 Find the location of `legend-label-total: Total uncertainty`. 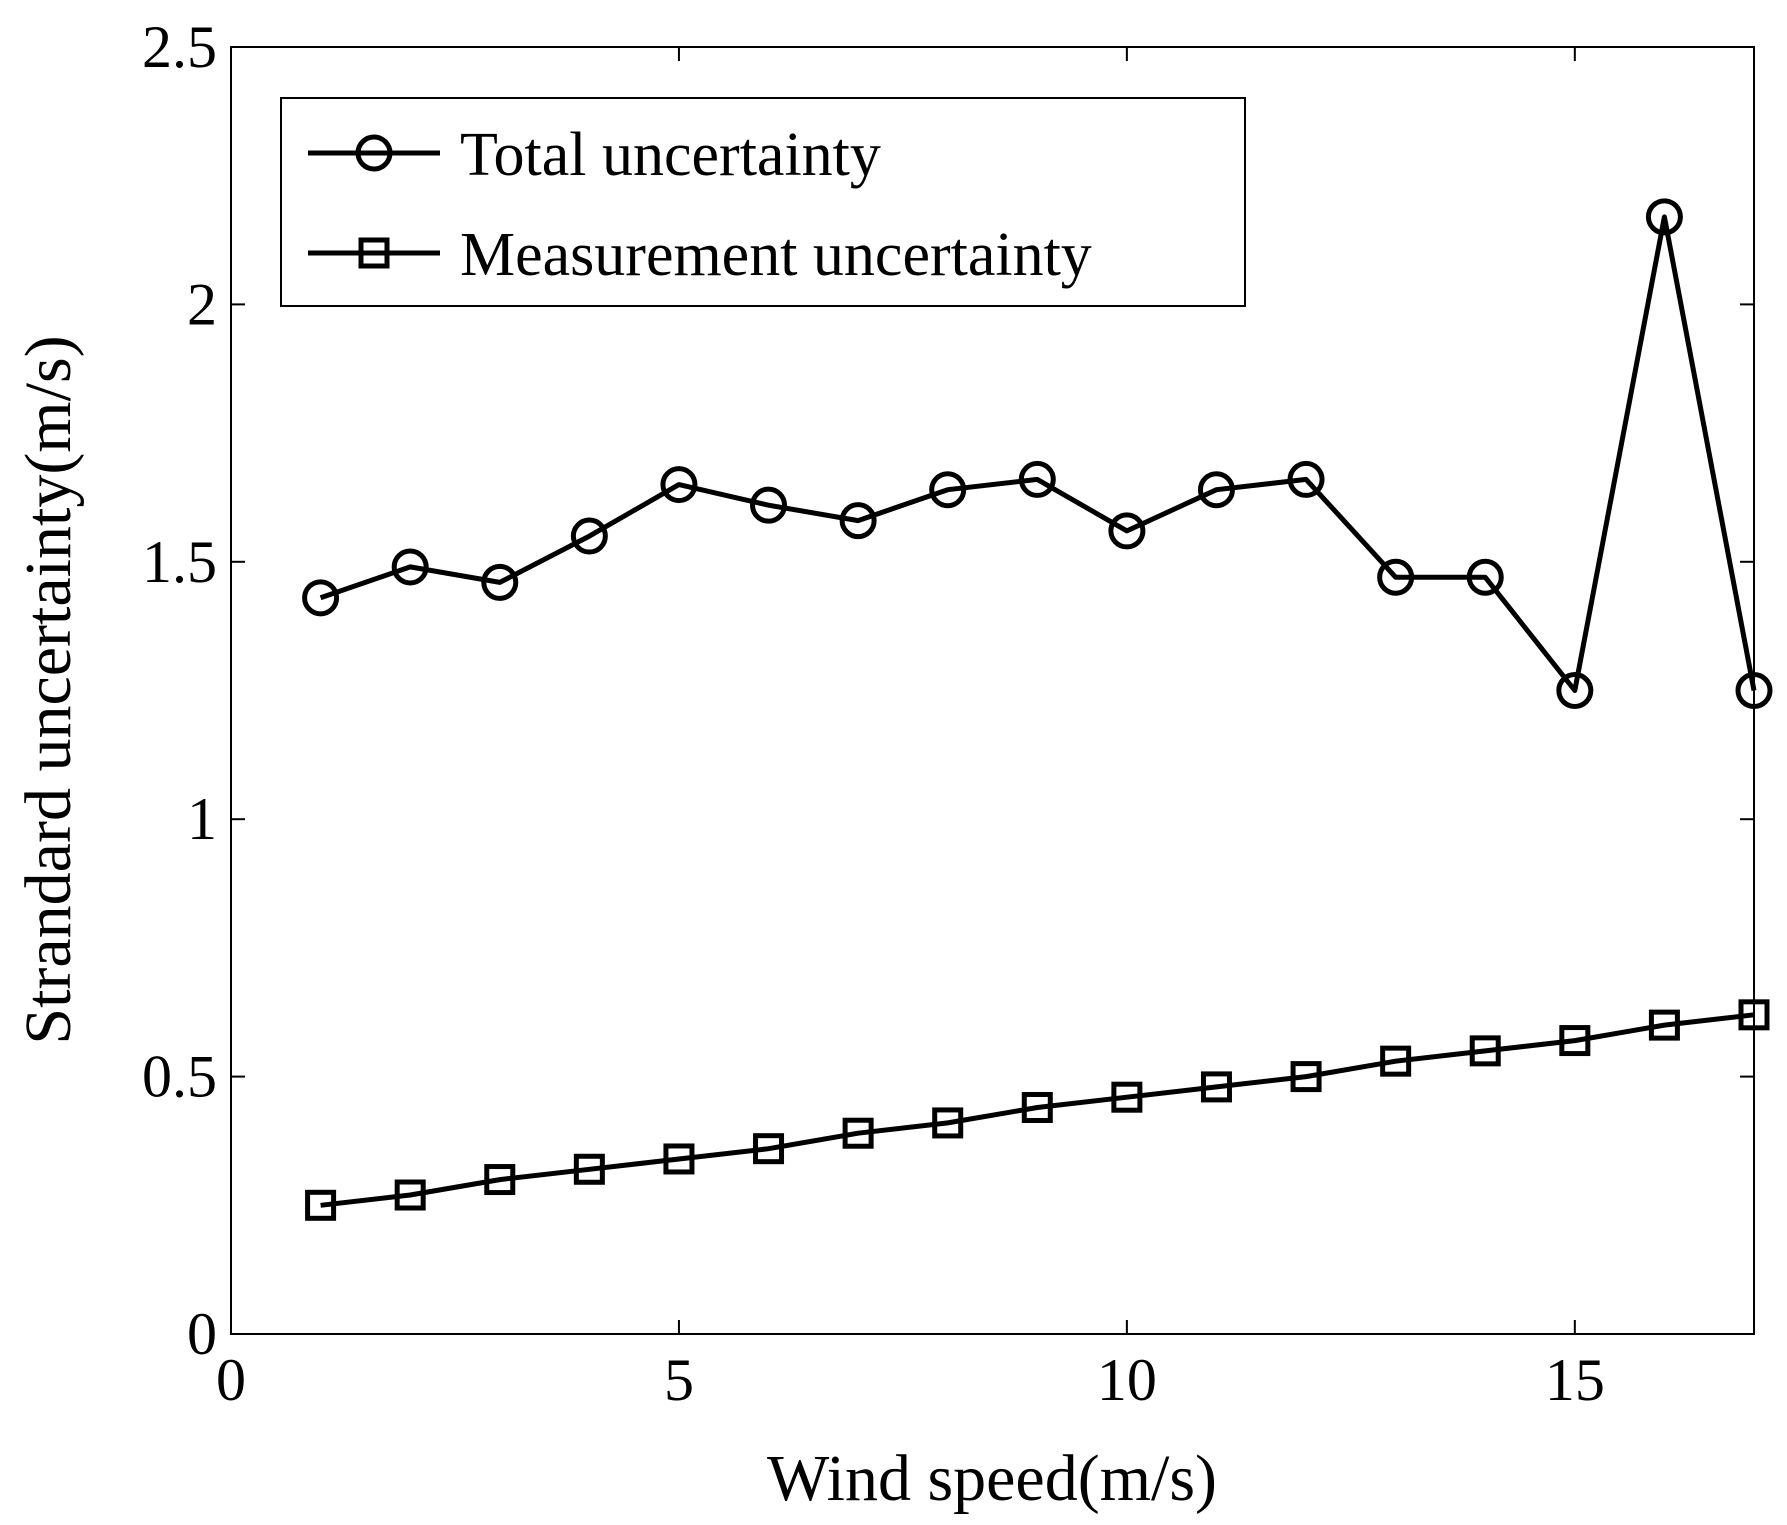

legend-label-total: Total uncertainty is located at coordinates (670, 155).